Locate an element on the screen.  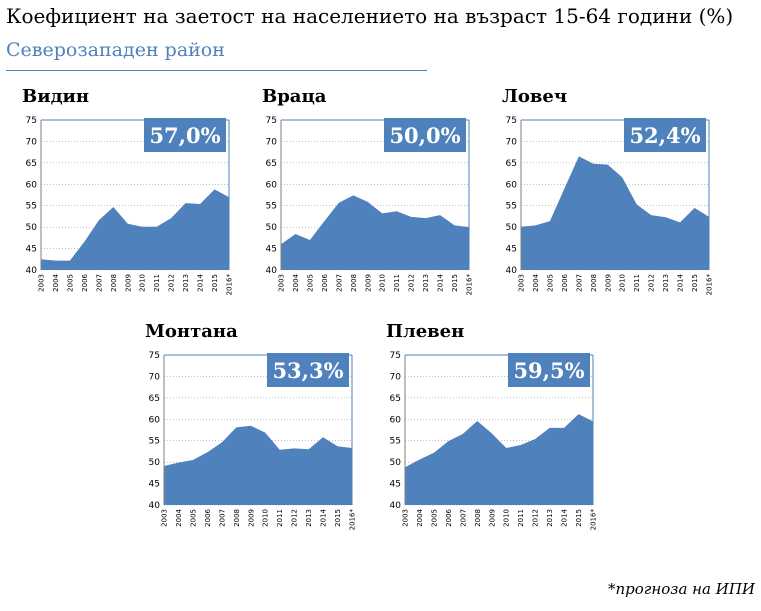
chart-title: Монтана is located at coordinates (191, 331).